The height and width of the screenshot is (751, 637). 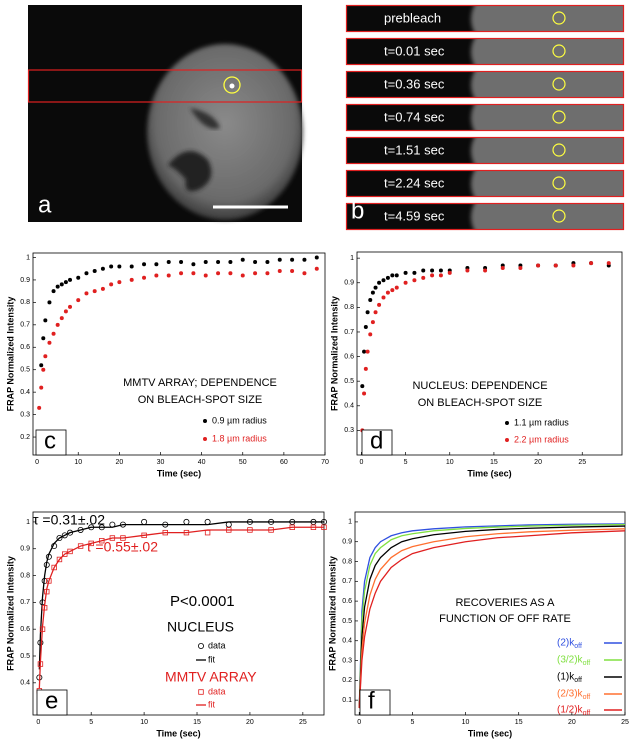 What do you see at coordinates (570, 694) in the screenshot?
I see `legend-label: (2/3)k` at bounding box center [570, 694].